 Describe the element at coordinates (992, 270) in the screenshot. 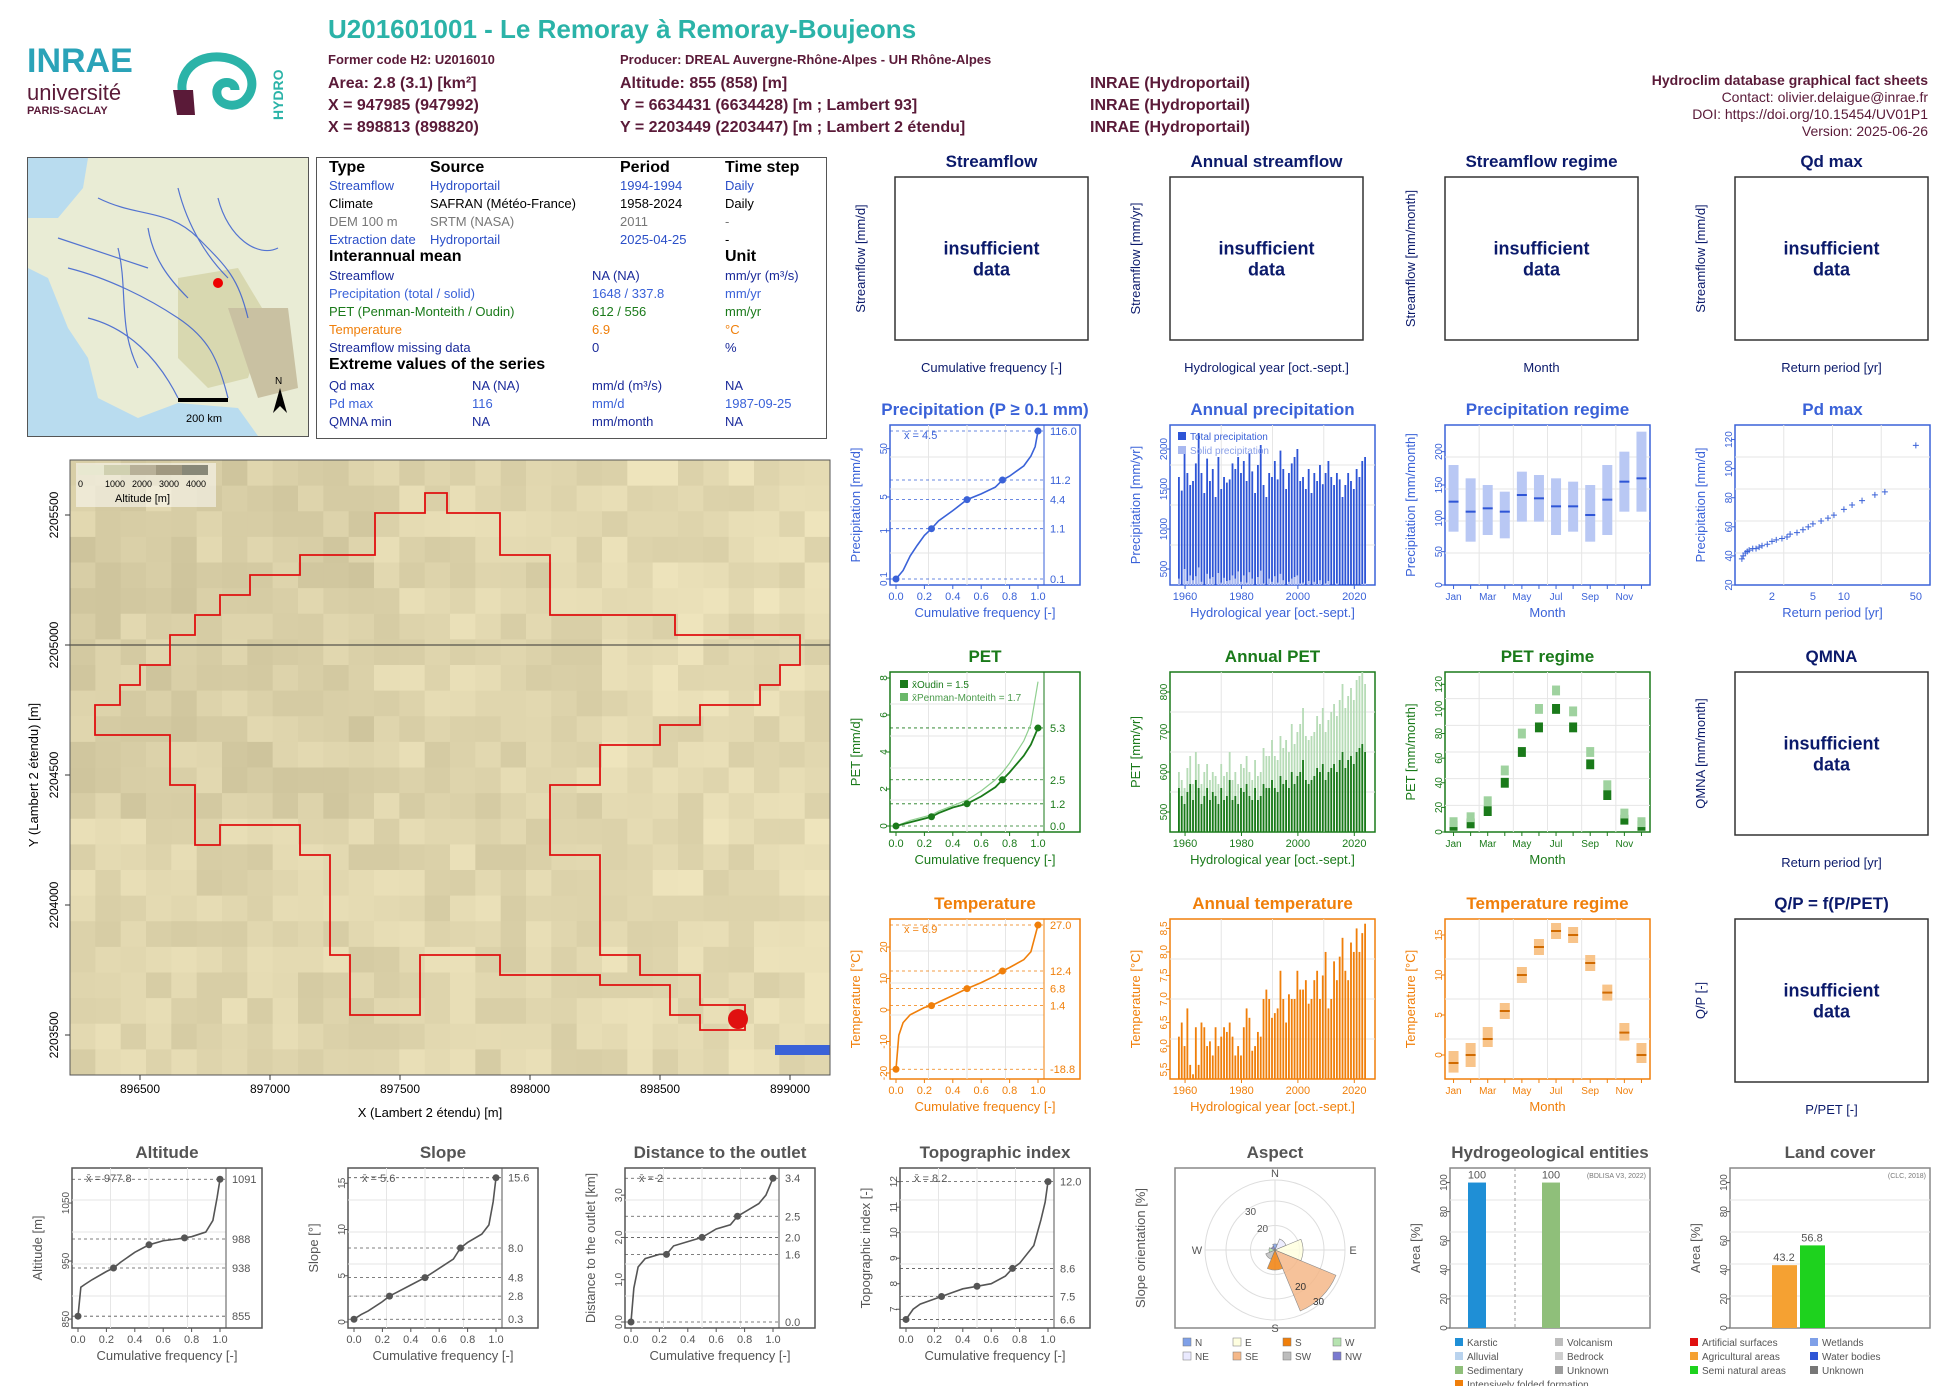

I see `insufficient-label: data` at that location.